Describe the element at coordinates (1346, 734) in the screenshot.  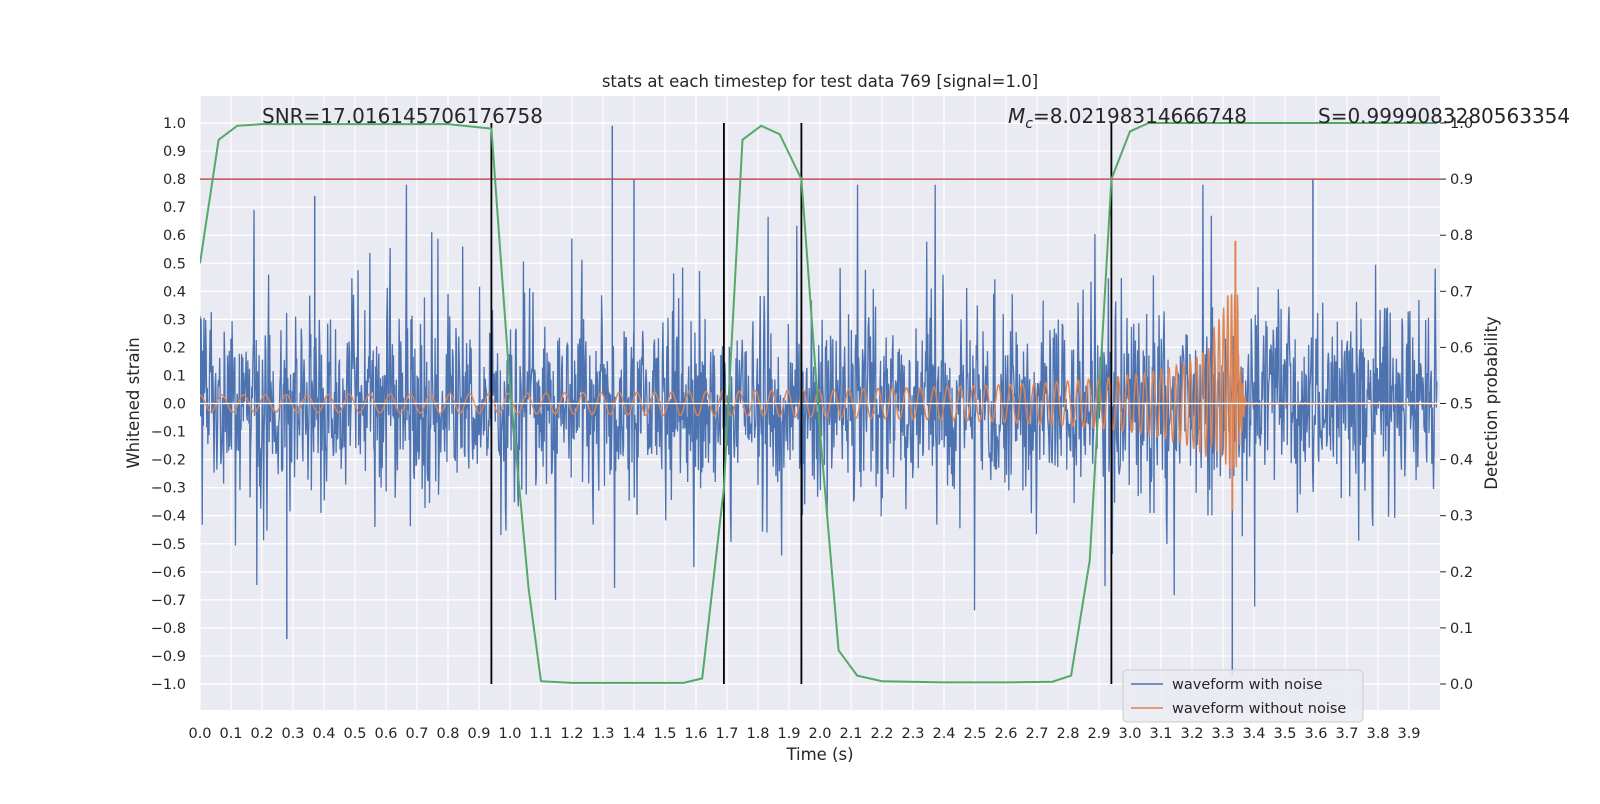
I see `x-tick-label: 3.7` at that location.